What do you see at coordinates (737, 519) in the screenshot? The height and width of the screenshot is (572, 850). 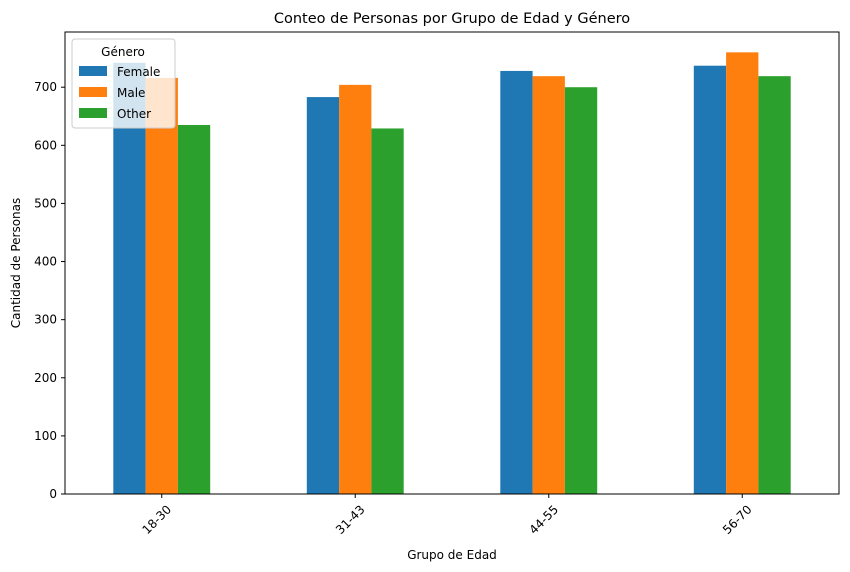 I see `x-tick-label: 56-70` at bounding box center [737, 519].